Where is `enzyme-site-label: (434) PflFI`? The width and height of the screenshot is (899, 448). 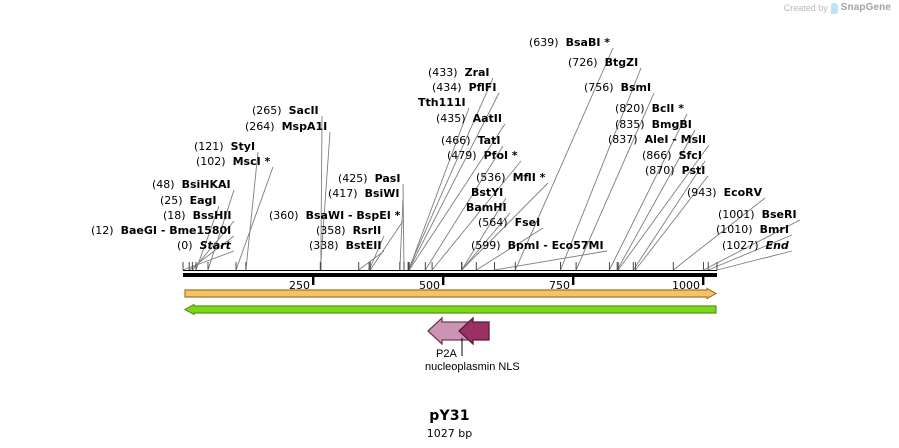 enzyme-site-label: (434) PflFI is located at coordinates (464, 87).